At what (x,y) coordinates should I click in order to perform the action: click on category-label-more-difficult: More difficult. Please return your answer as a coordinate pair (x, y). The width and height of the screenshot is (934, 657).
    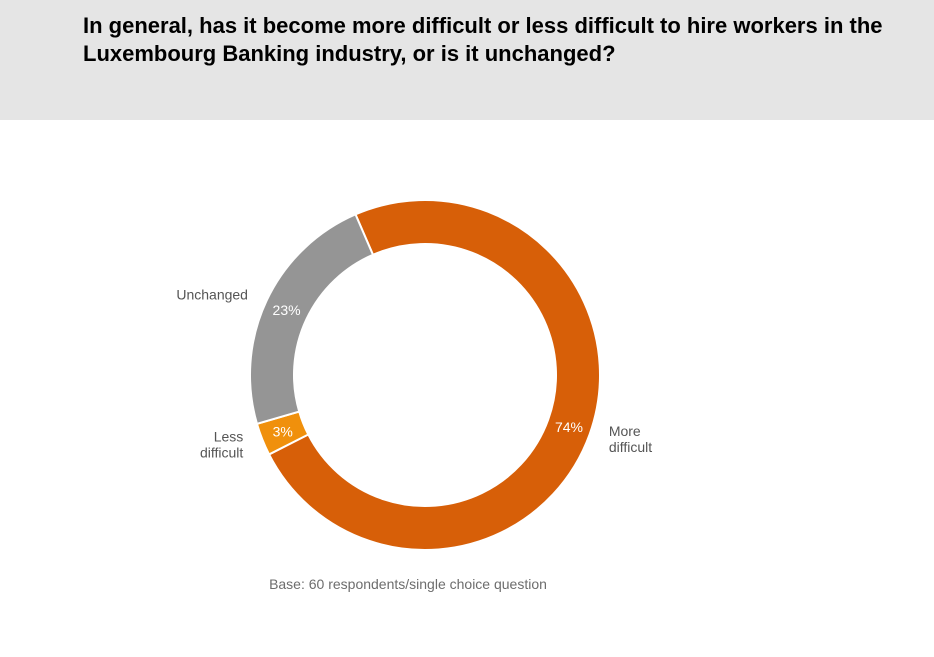
    Looking at the image, I should click on (630, 439).